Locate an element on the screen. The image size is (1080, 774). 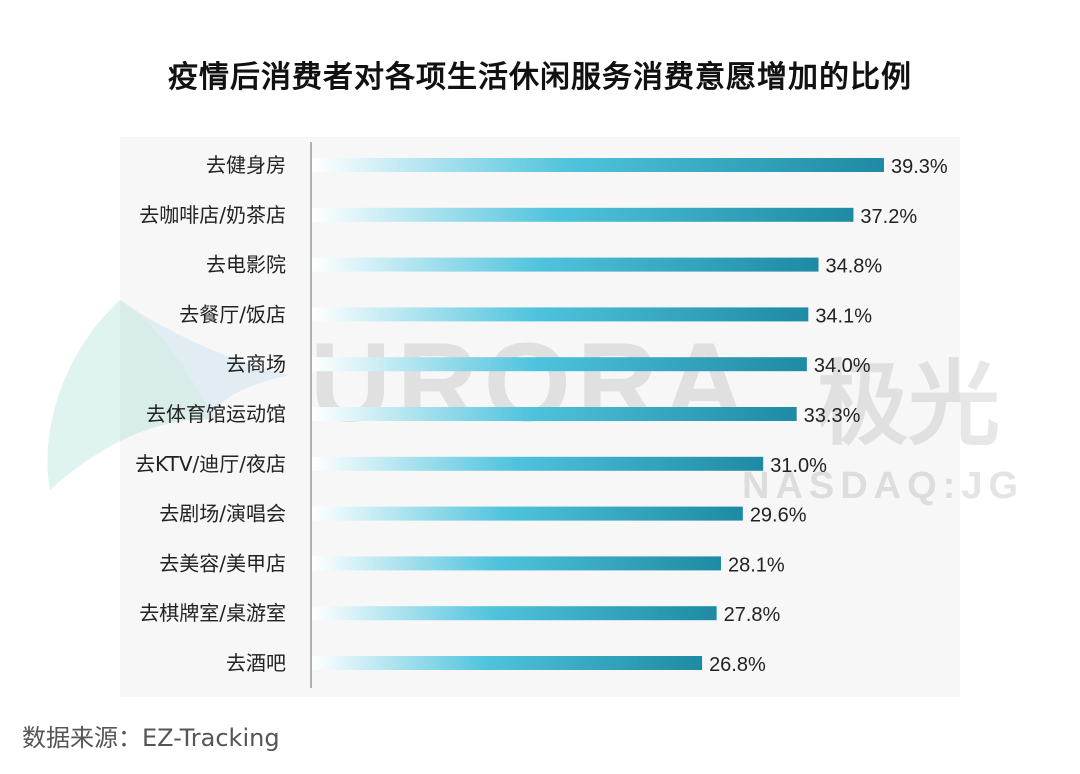
category-label: 去健身房 is located at coordinates (246, 165).